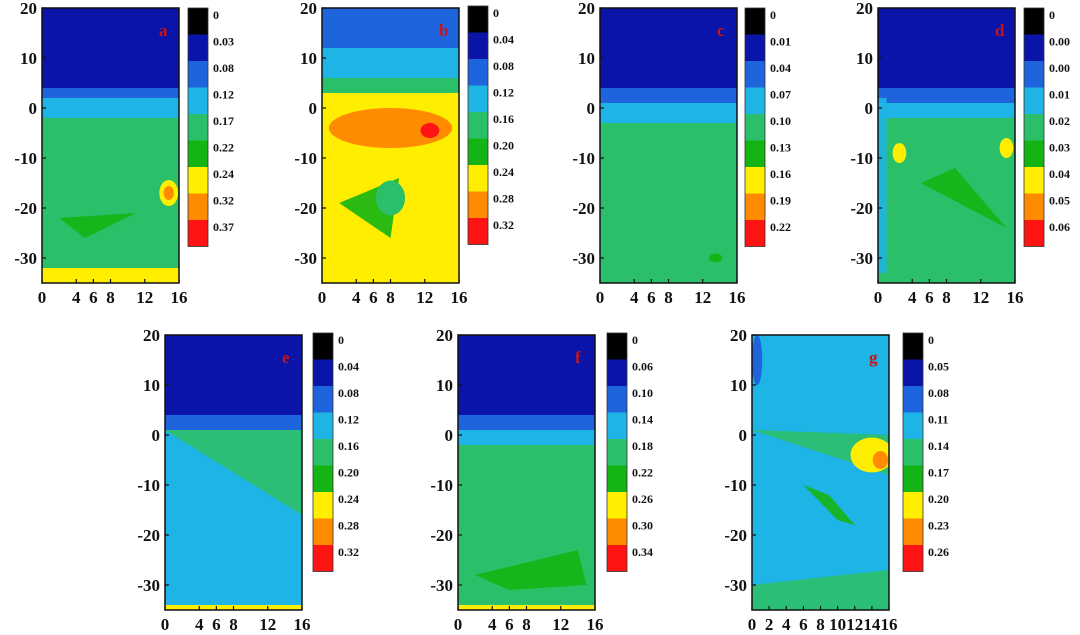  What do you see at coordinates (503, 93) in the screenshot?
I see `colorbar-label: 0.12` at bounding box center [503, 93].